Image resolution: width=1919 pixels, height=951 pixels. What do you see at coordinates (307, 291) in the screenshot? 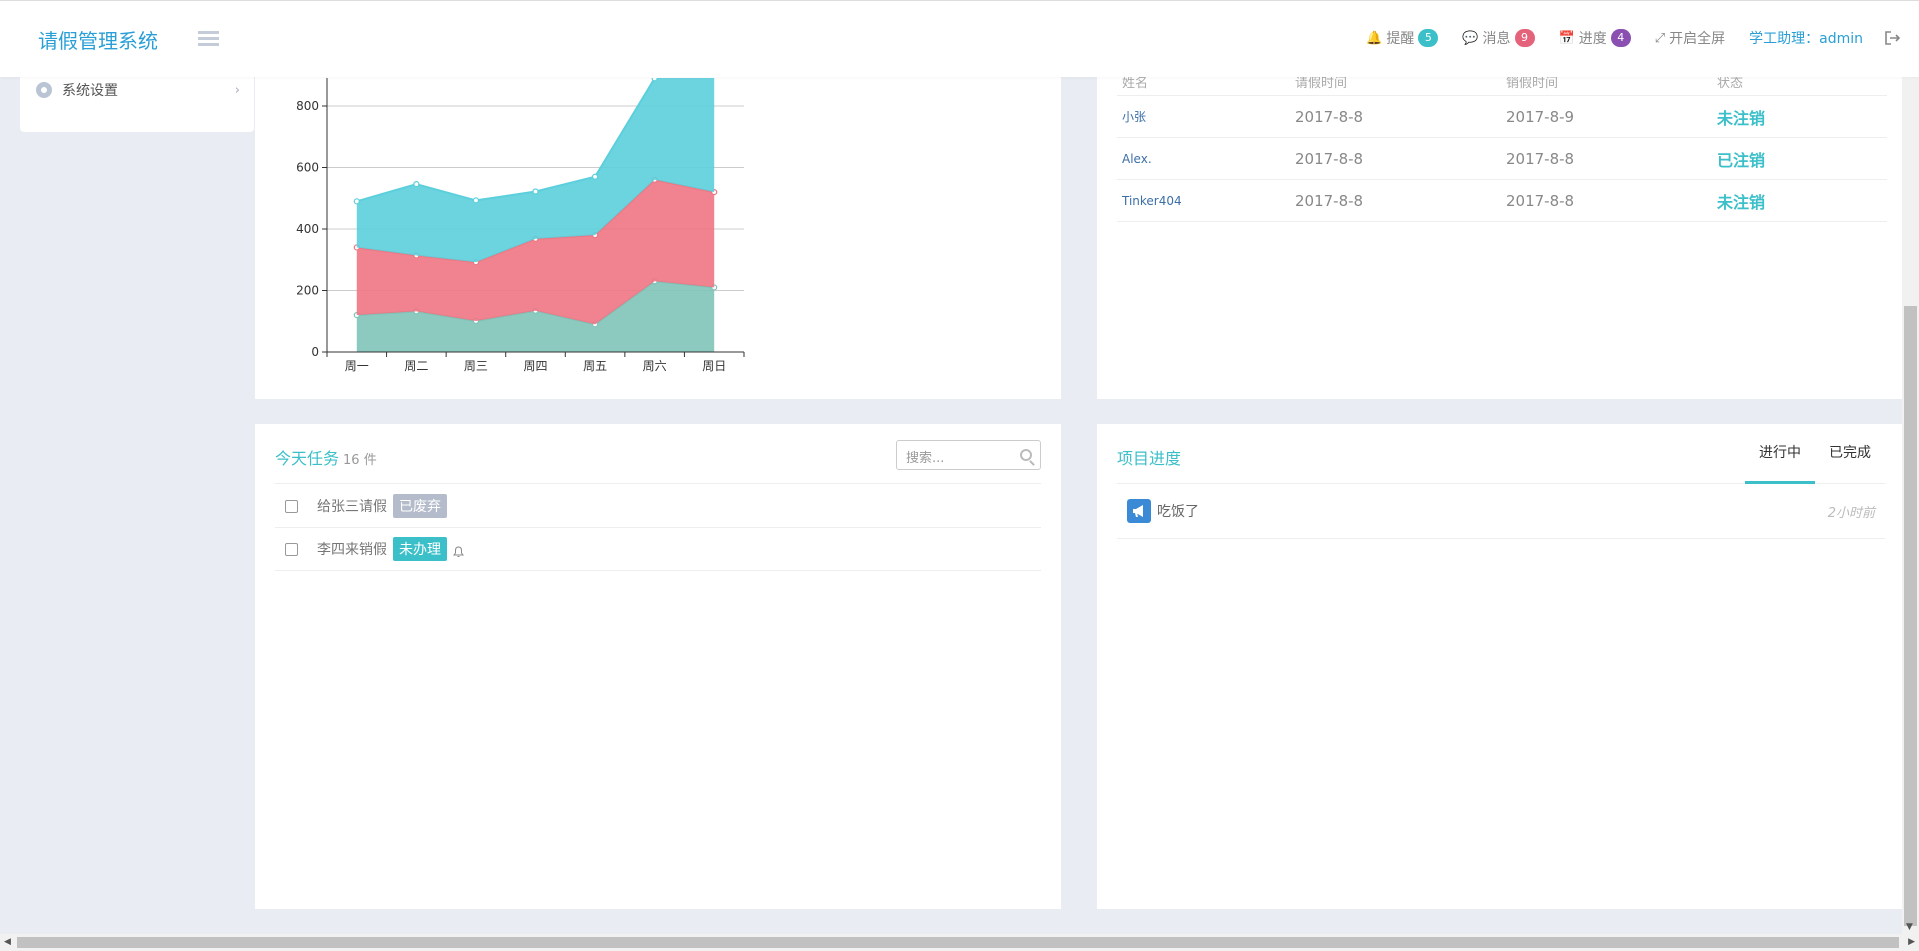
I see `y-tick-label: 200` at bounding box center [307, 291].